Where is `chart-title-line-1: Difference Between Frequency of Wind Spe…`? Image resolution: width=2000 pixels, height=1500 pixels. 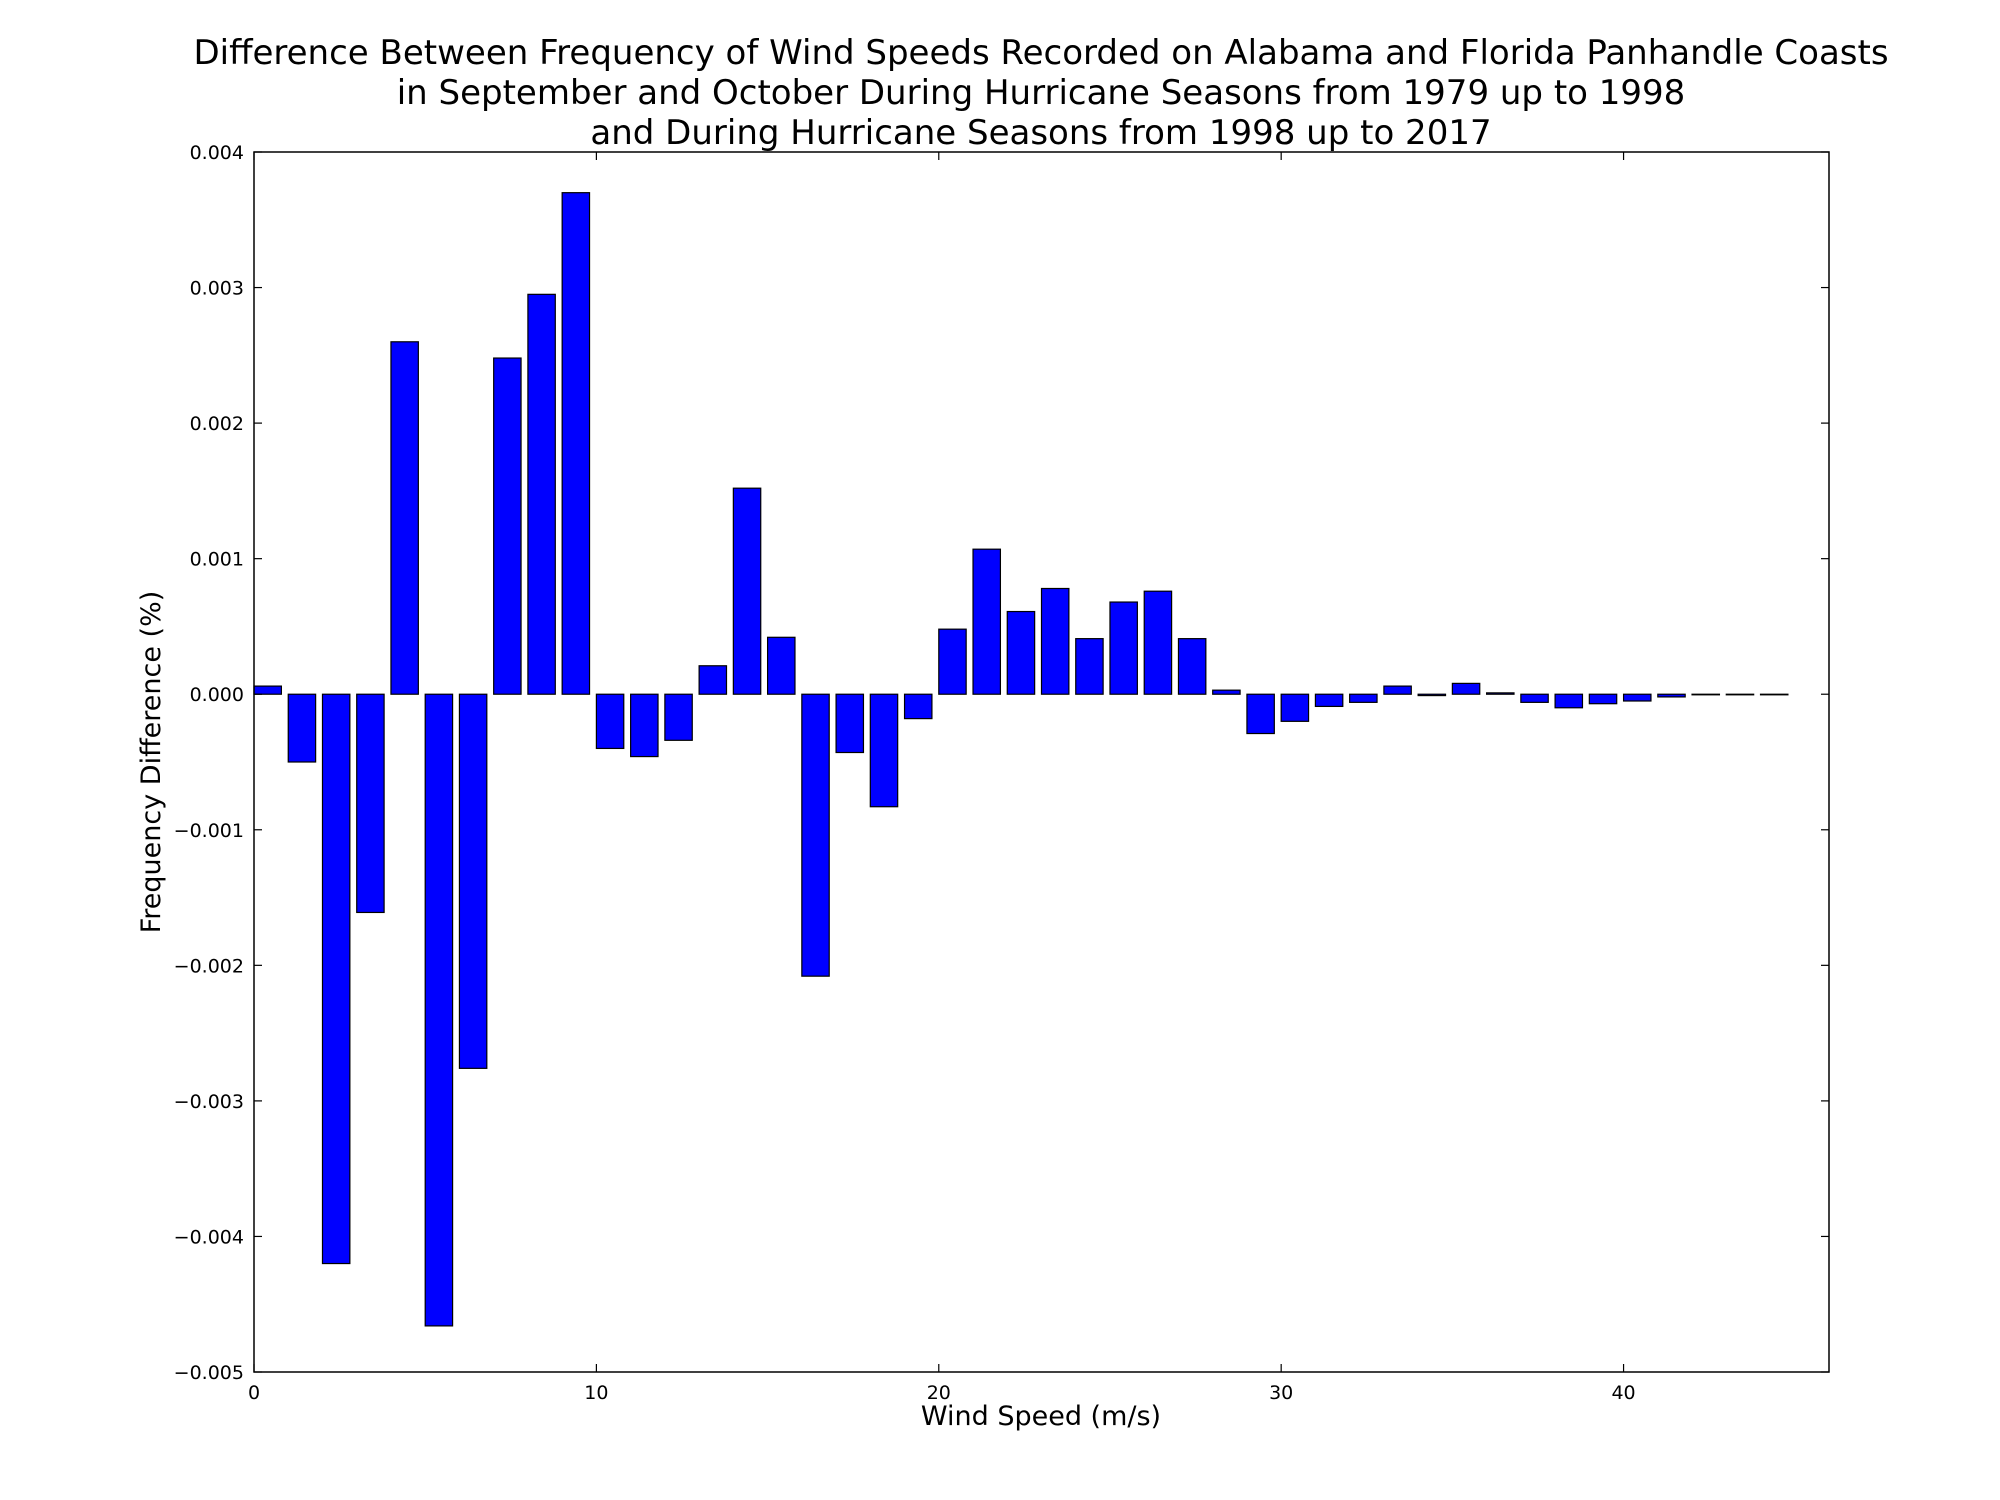 chart-title-line-1: Difference Between Frequency of Wind Spe… is located at coordinates (1040, 53).